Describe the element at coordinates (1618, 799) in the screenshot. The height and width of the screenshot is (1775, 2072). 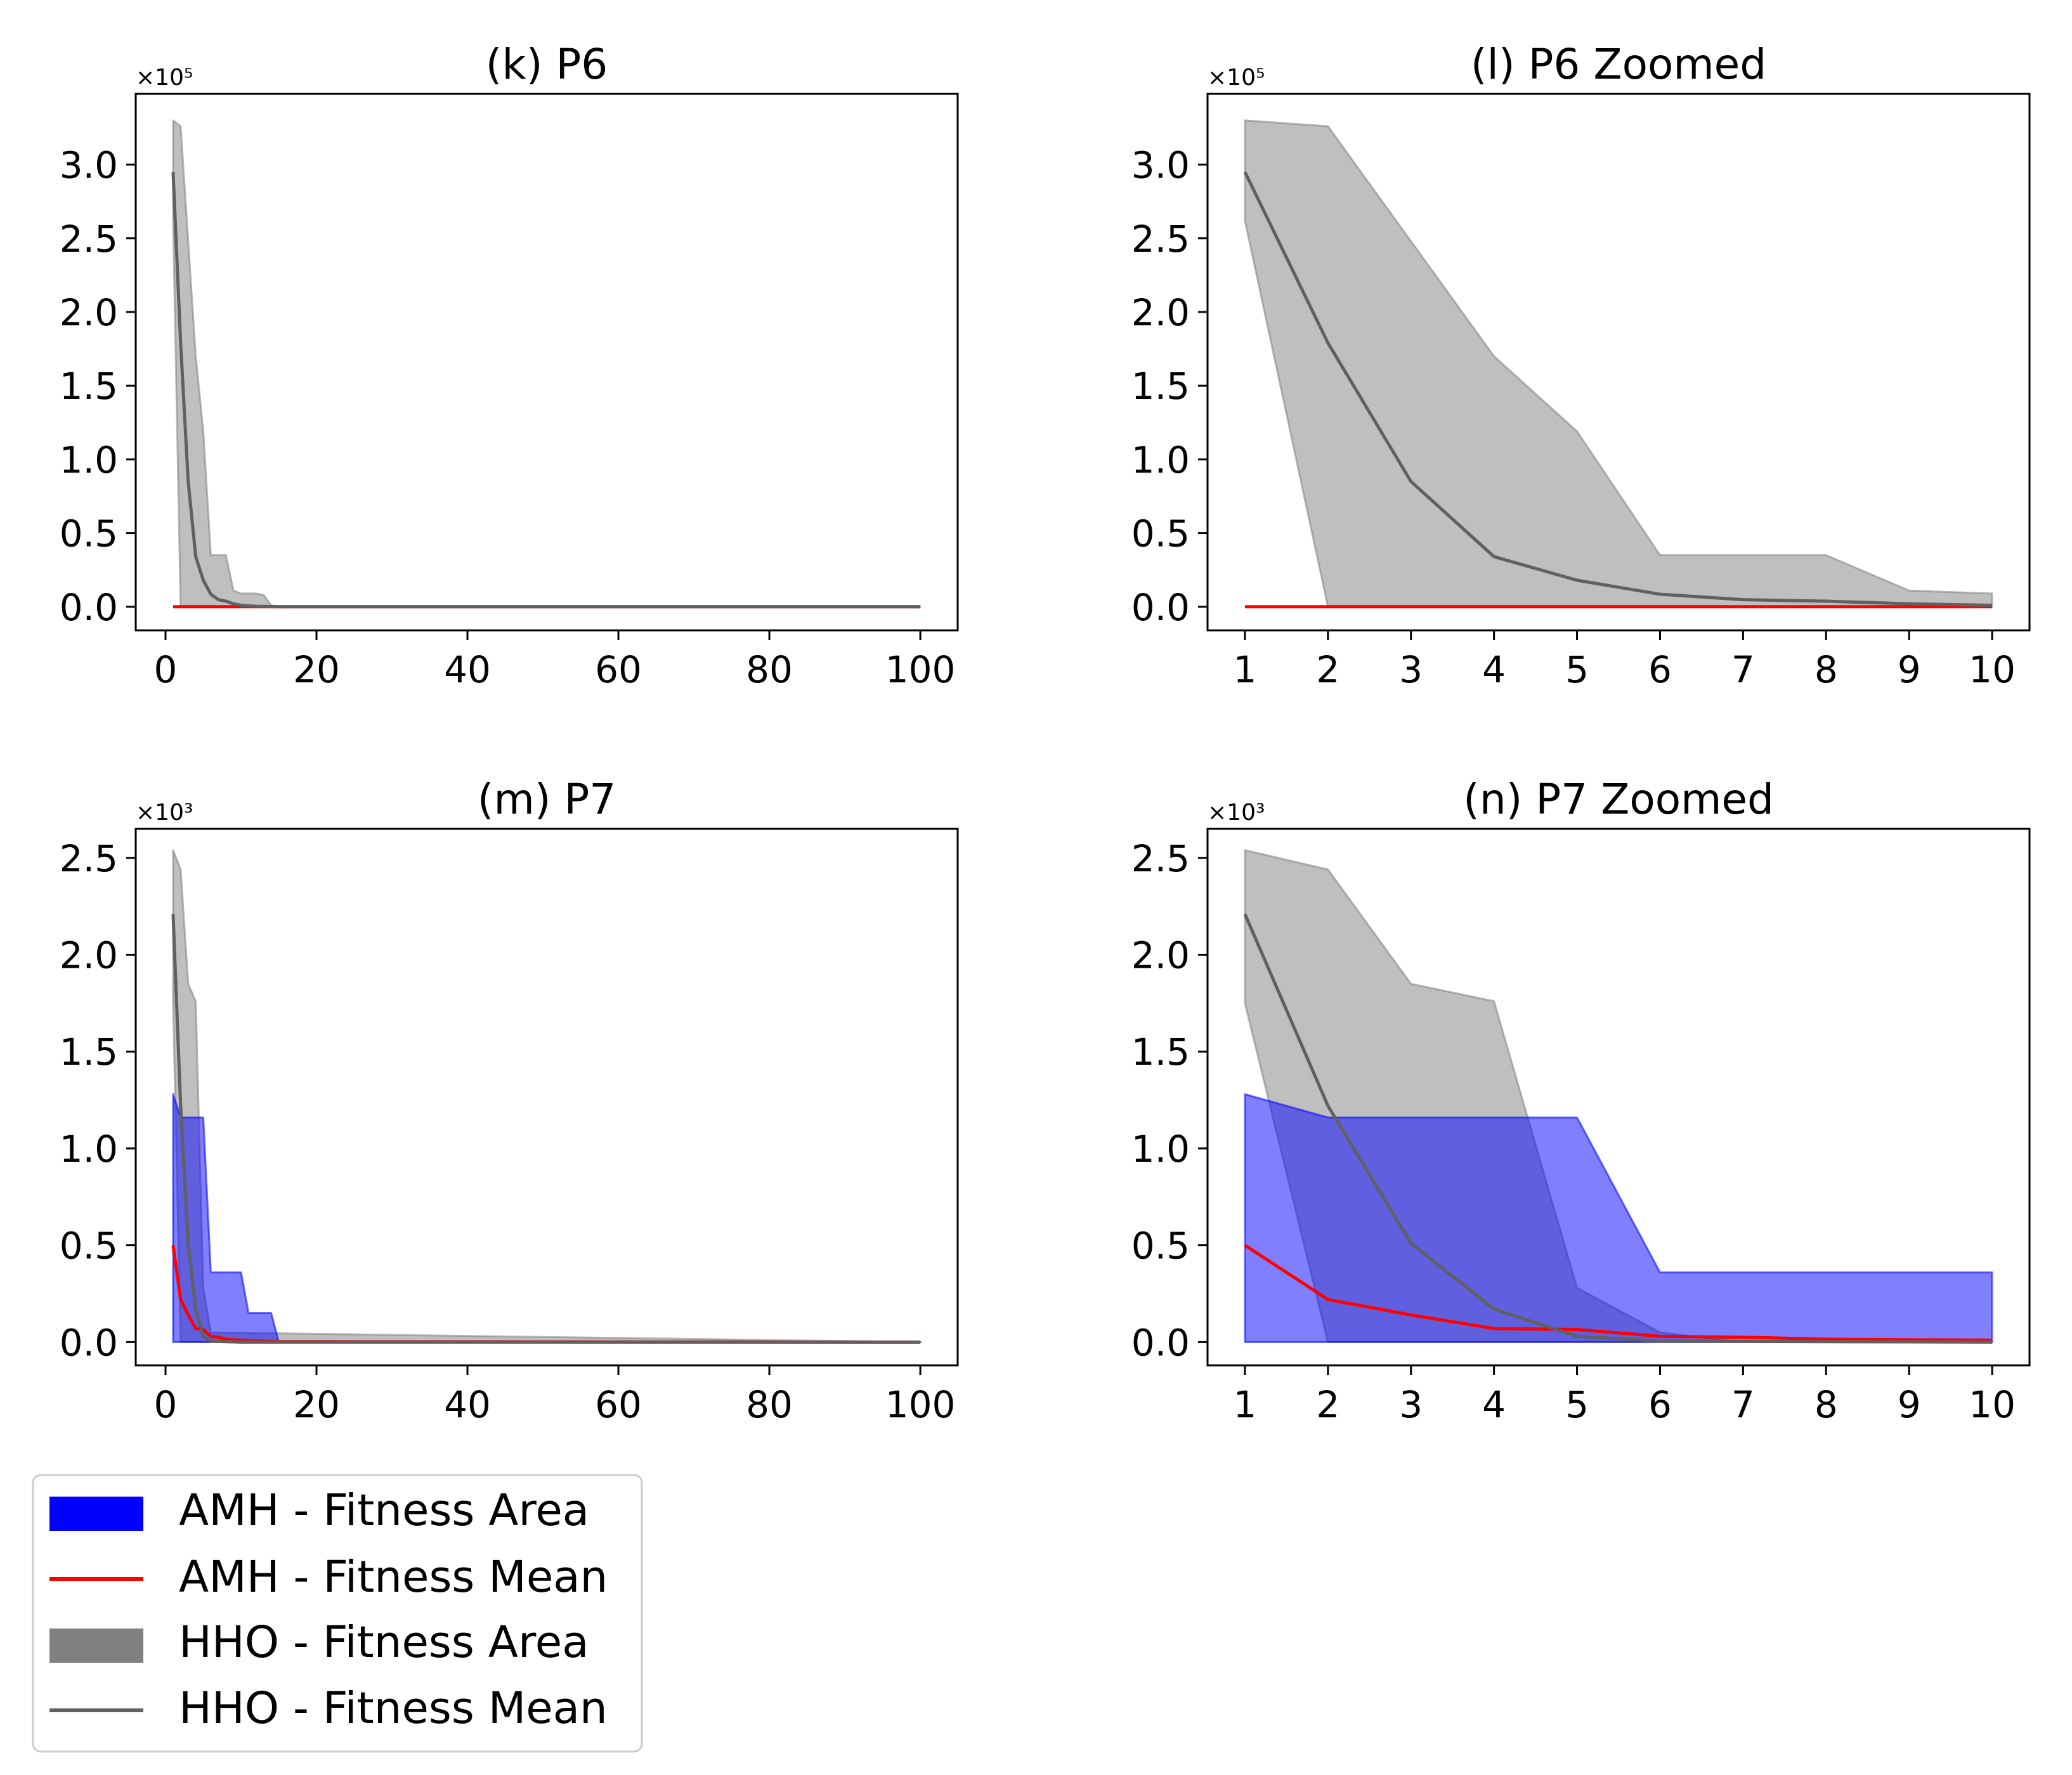
I see `chart-title: (n) P7 Zoomed` at that location.